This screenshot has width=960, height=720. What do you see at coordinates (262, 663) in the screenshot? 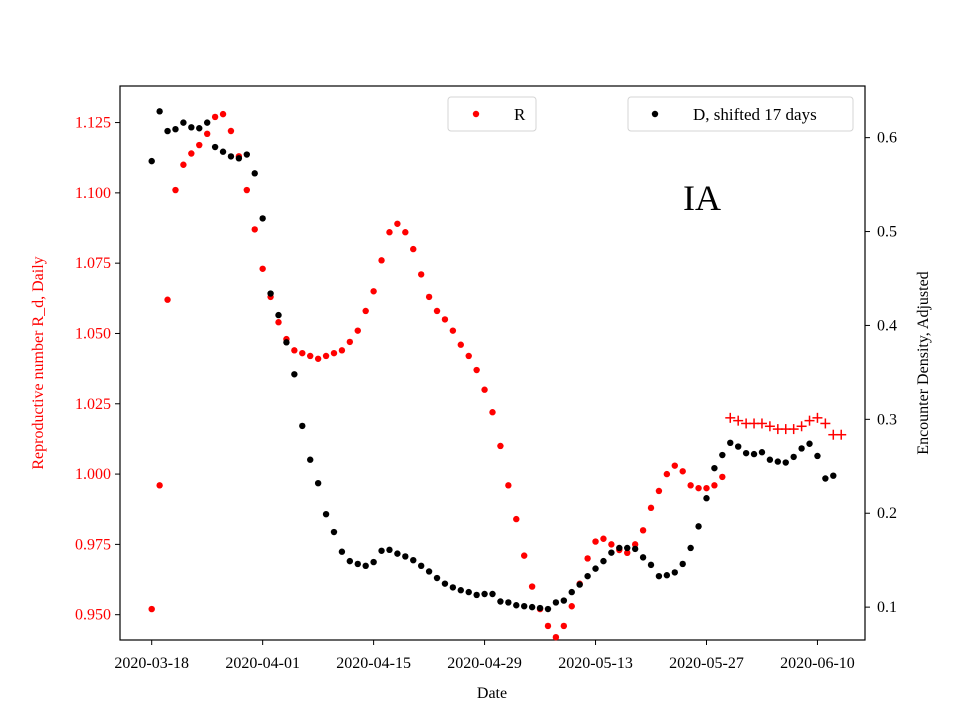
I see `x-tick-label: 2020-04-01` at bounding box center [262, 663].